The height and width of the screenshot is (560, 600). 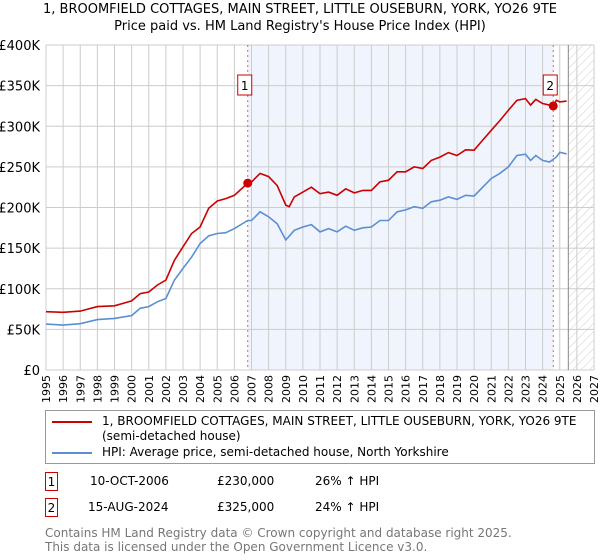 What do you see at coordinates (295, 482) in the screenshot?
I see `transaction-row: 1 10-OCT-2006 £230,000 26% ↑ HPI` at bounding box center [295, 482].